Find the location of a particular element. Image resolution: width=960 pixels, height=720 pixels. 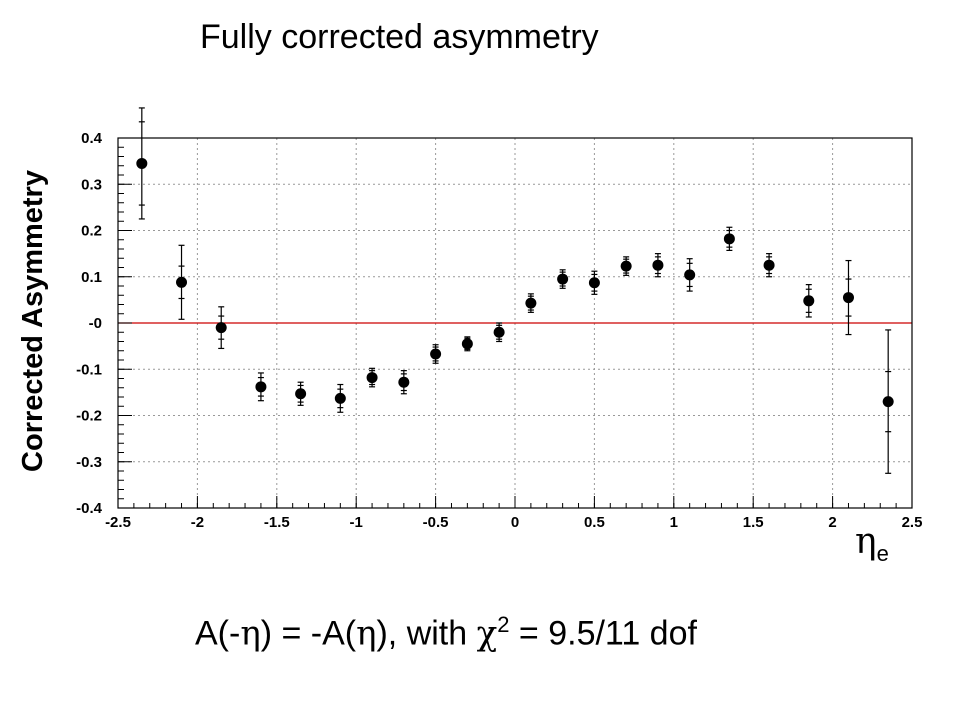

formula-part-3: ), with is located at coordinates (426, 633).